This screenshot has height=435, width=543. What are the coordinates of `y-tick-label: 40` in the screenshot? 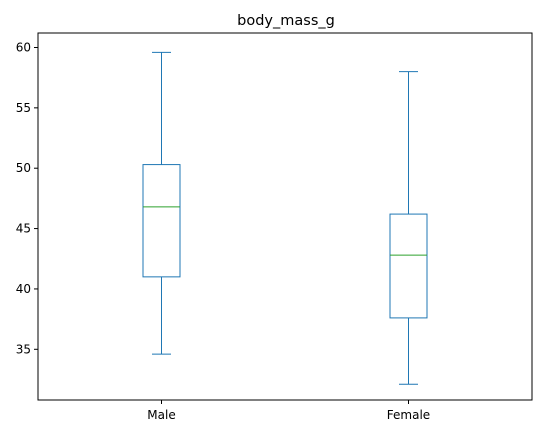 It's located at (23, 289).